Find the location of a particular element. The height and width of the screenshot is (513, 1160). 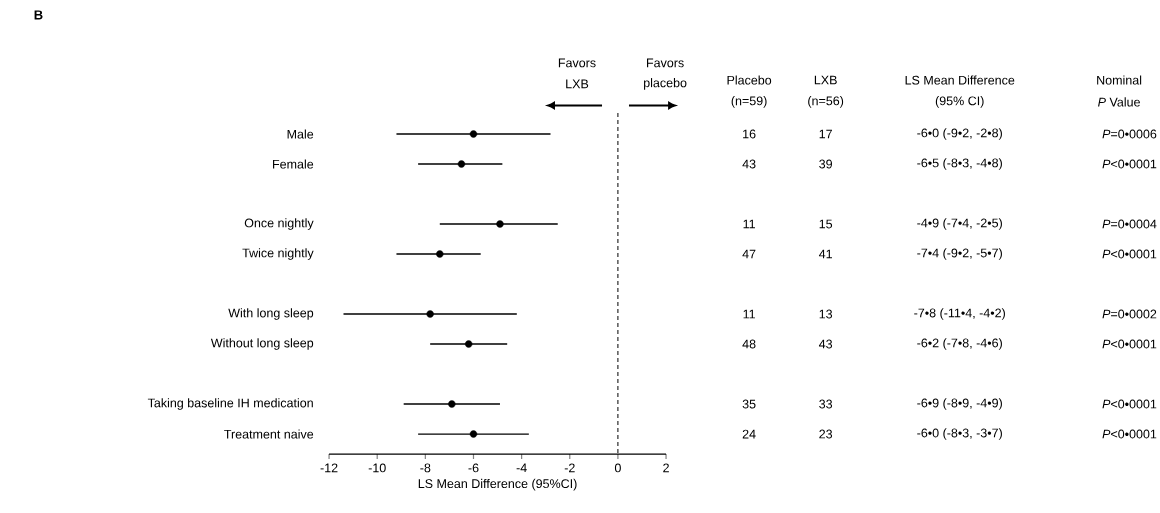

y-tick-label: With long sleep is located at coordinates (271, 314).